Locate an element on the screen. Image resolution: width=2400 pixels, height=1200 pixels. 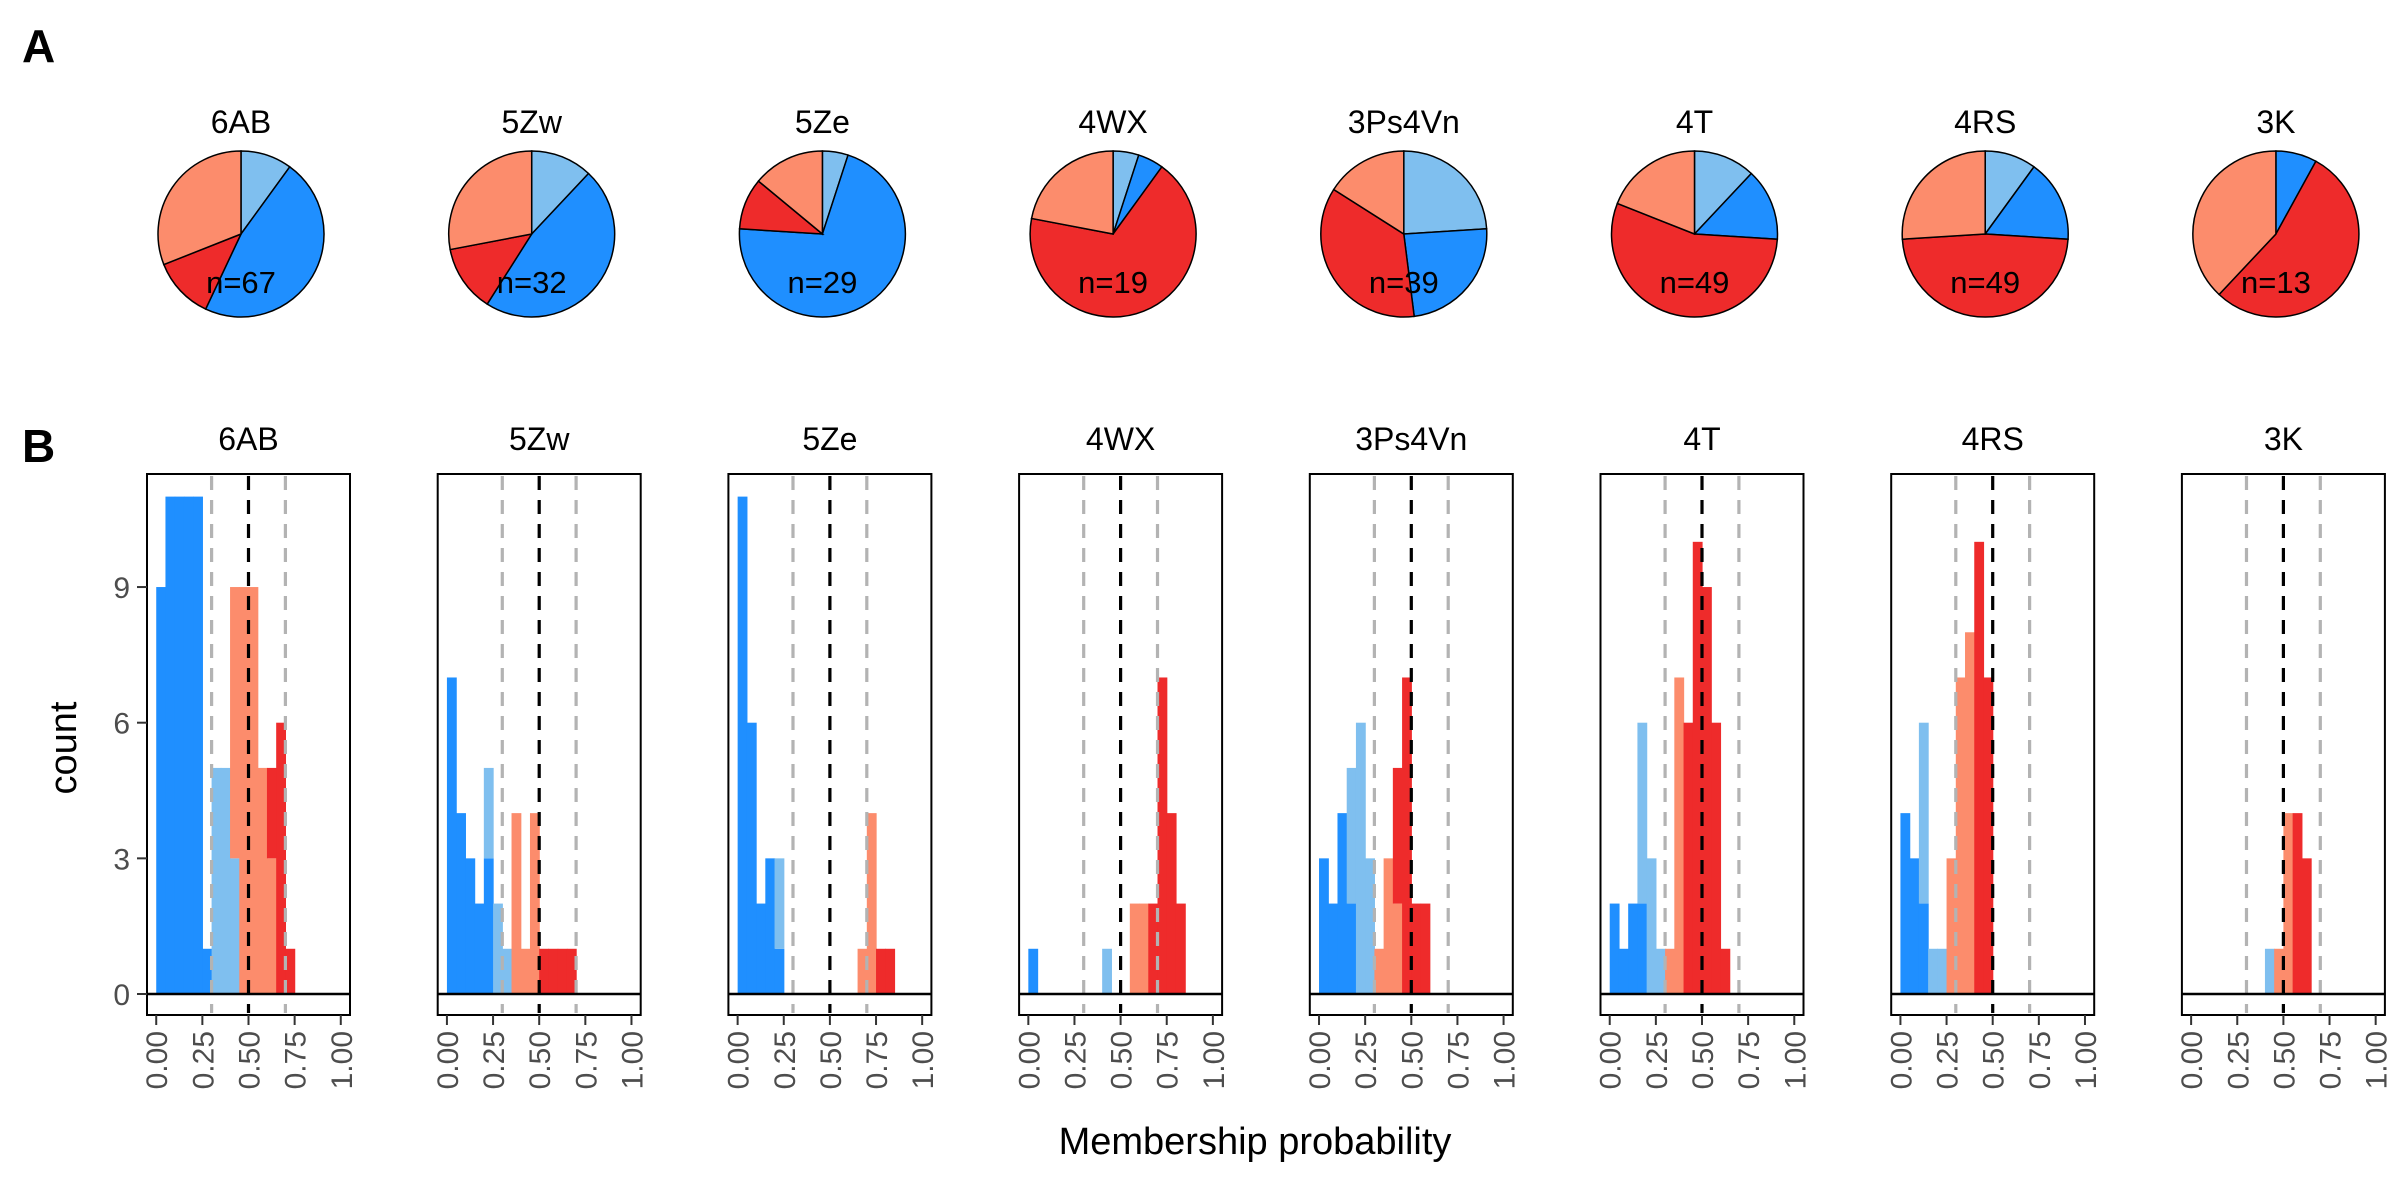
pie-slice-light_blue is located at coordinates (1445, 192).